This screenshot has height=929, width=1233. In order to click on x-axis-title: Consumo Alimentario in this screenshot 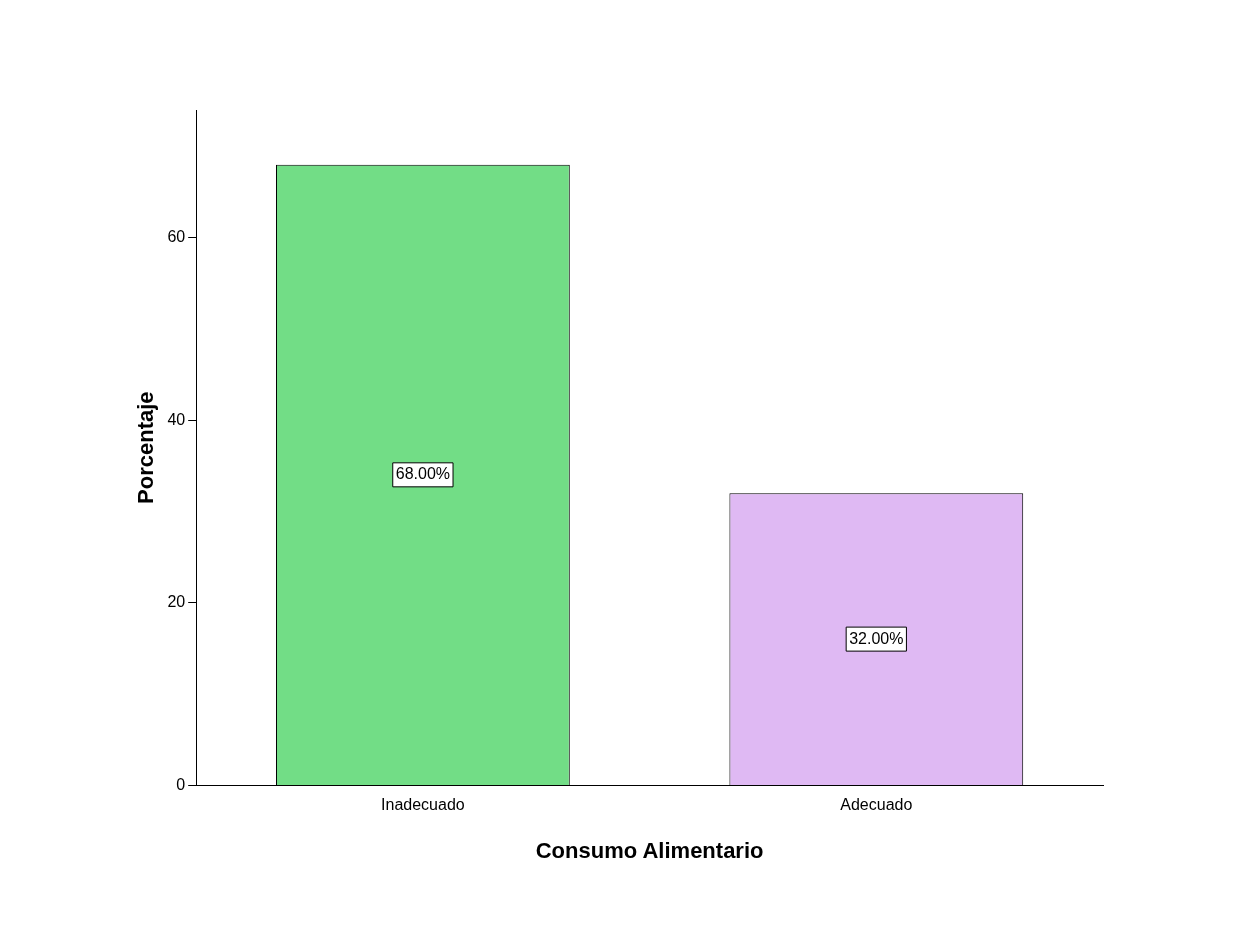, I will do `click(649, 850)`.